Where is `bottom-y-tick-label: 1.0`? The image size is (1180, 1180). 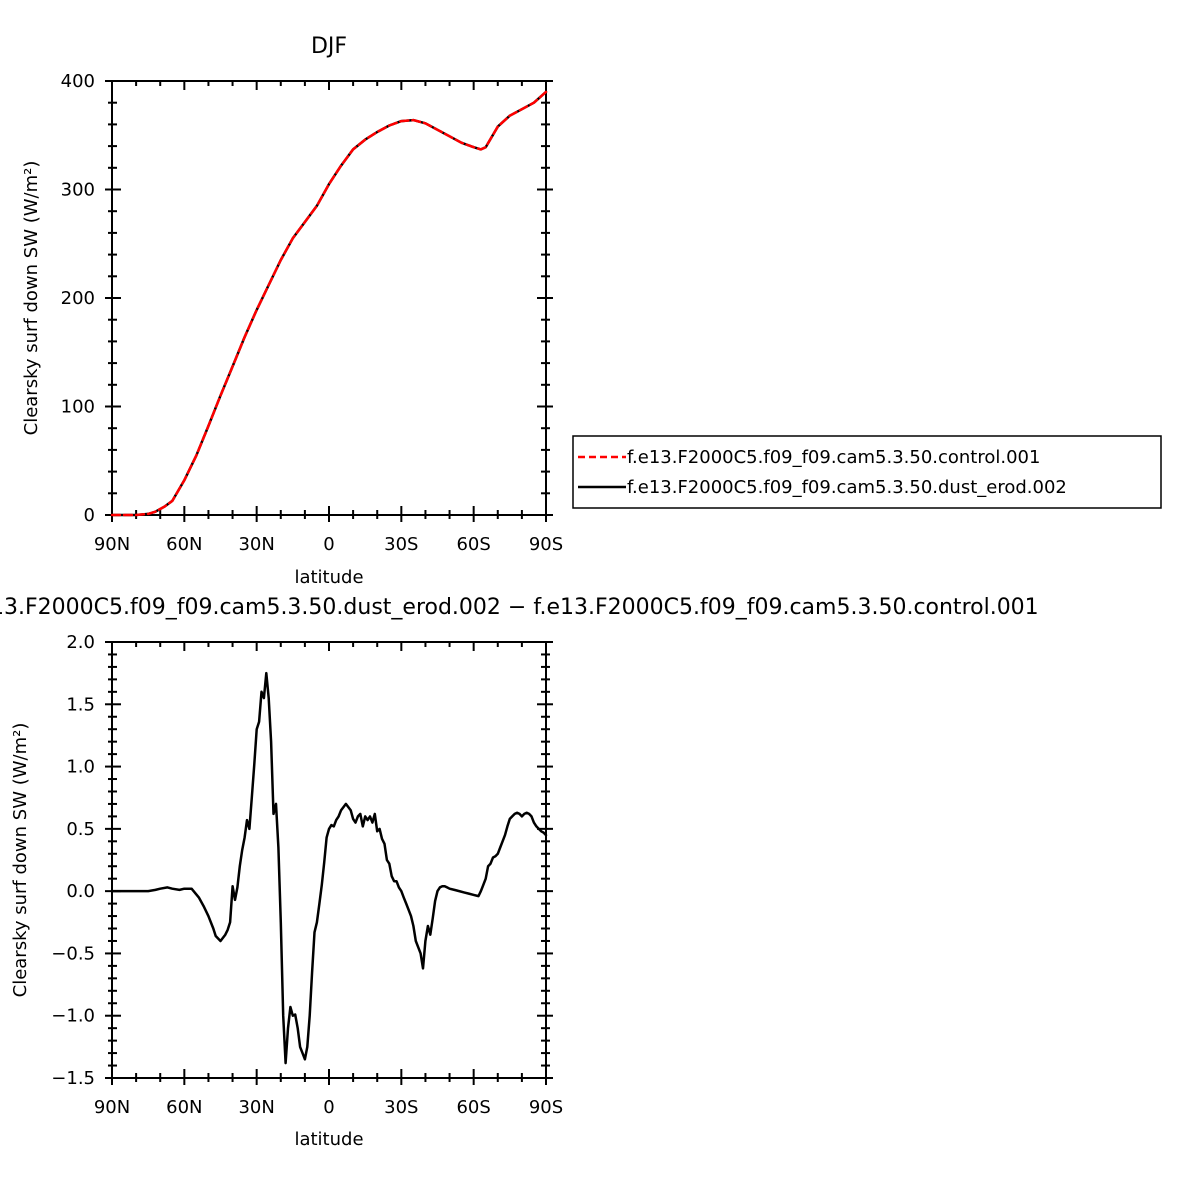
bottom-y-tick-label: 1.0 is located at coordinates (80, 767).